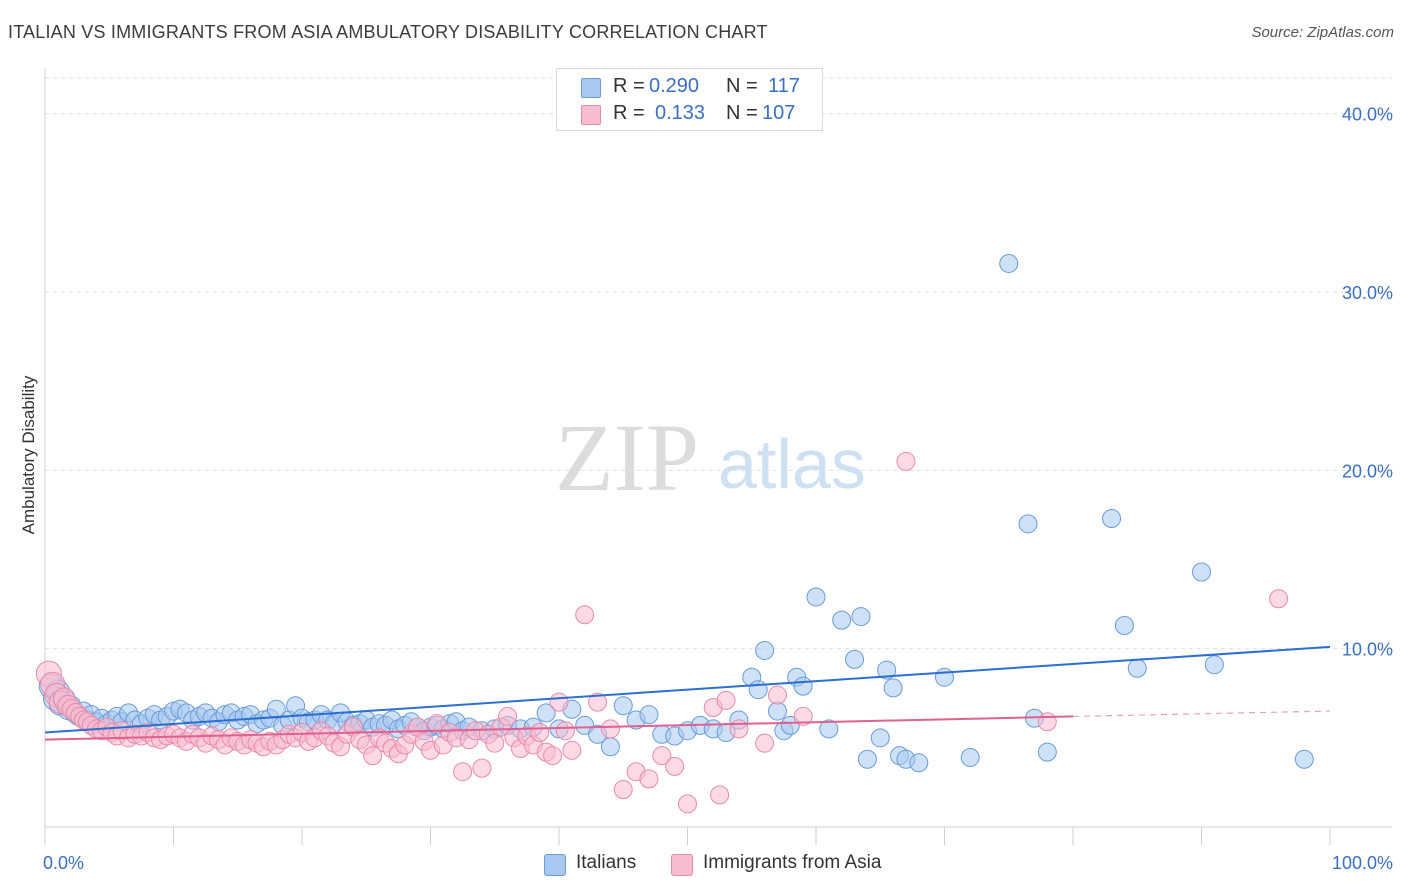 The width and height of the screenshot is (1406, 892). What do you see at coordinates (1367, 115) in the screenshot?
I see `y-tick-label: 40.0%` at bounding box center [1367, 115].